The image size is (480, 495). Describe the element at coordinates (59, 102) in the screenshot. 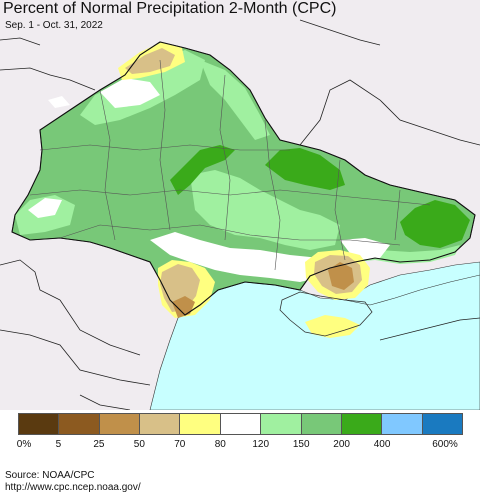

I see `white-northwest` at that location.